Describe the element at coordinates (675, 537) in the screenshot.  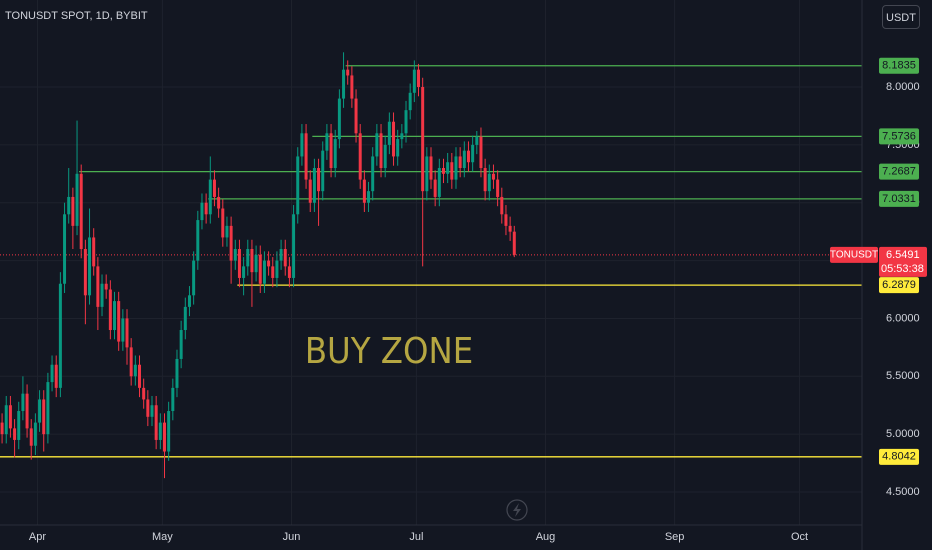
I see `x-tick-label: Sep` at that location.